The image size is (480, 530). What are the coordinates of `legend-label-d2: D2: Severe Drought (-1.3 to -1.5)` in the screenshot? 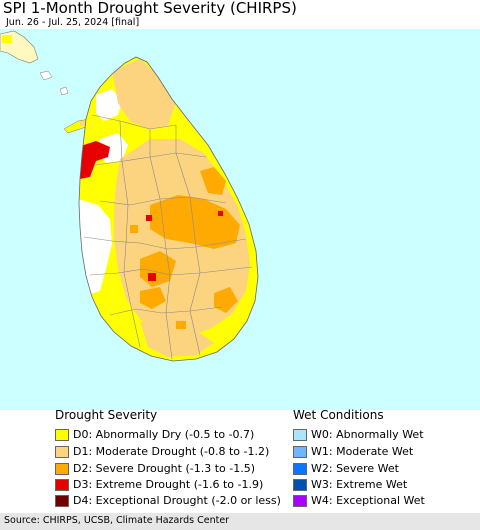 It's located at (164, 468).